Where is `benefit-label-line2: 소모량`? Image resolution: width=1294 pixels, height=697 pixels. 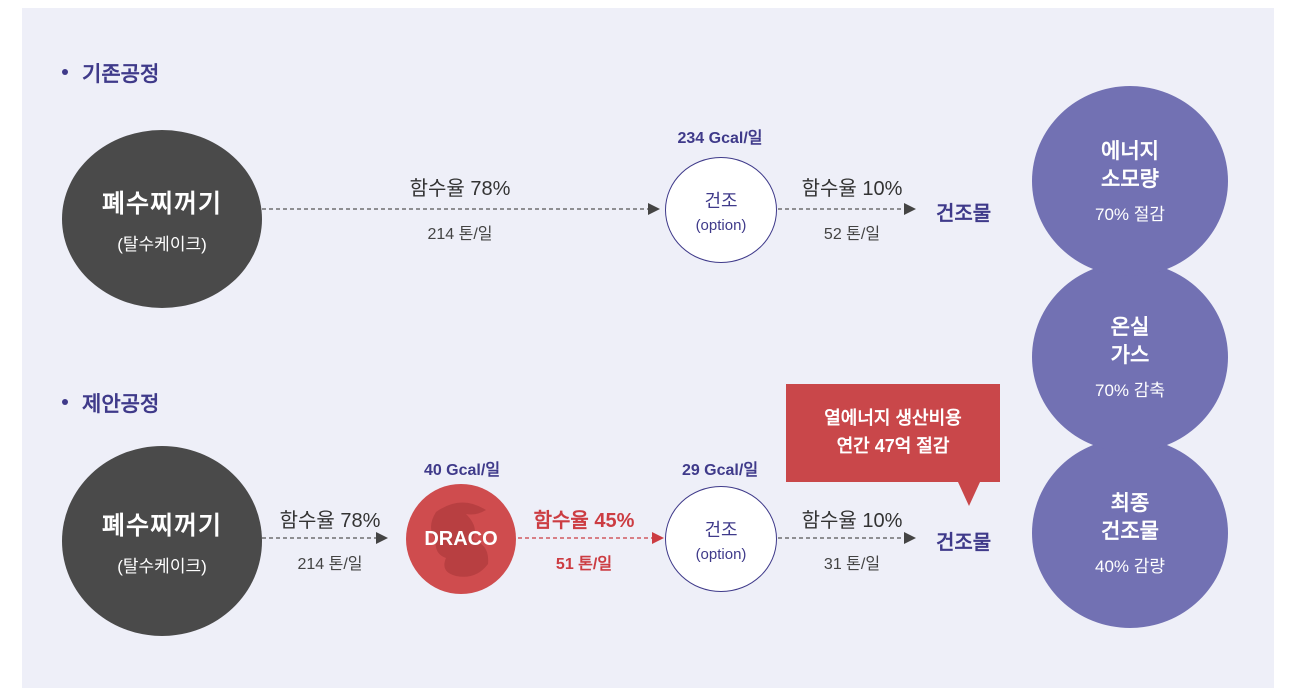
benefit-label-line2: 소모량 is located at coordinates (1130, 179).